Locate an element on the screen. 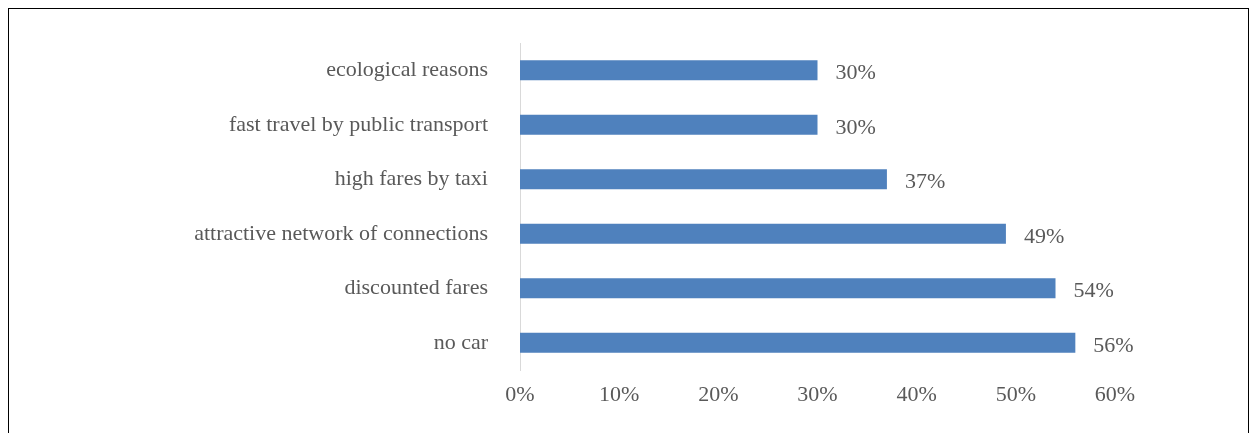  x-tick-label: 40% is located at coordinates (916, 393).